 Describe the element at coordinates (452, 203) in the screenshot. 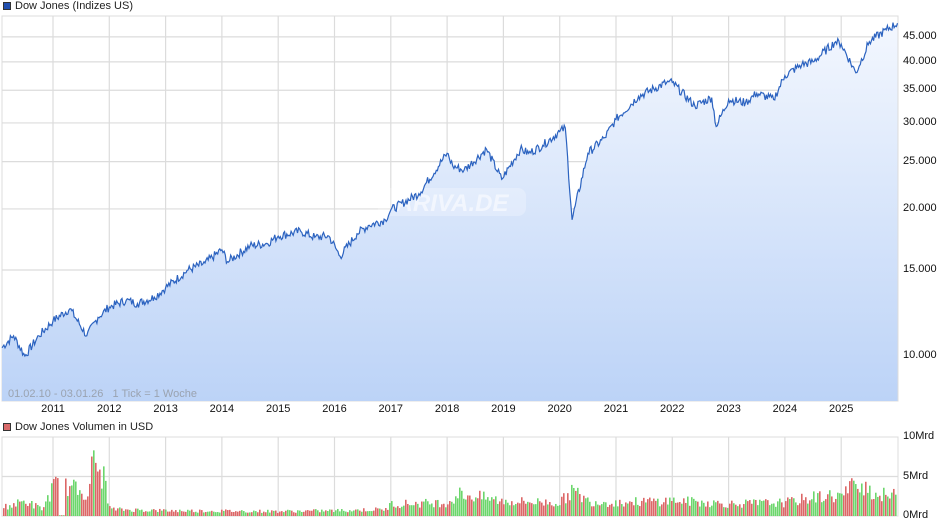

I see `svg-text: ARIVA.DE` at that location.